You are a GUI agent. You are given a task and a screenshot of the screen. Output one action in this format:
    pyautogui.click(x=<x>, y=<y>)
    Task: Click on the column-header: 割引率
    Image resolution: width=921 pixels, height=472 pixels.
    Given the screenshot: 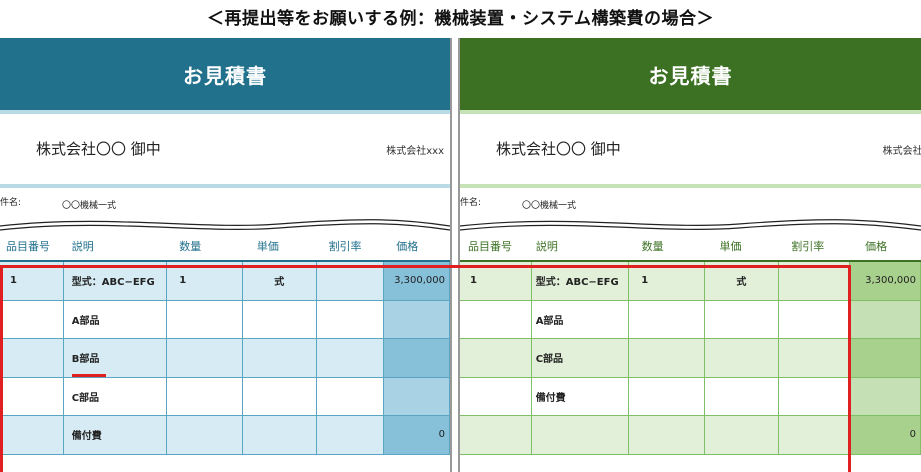 What is the action you would take?
    pyautogui.click(x=808, y=246)
    